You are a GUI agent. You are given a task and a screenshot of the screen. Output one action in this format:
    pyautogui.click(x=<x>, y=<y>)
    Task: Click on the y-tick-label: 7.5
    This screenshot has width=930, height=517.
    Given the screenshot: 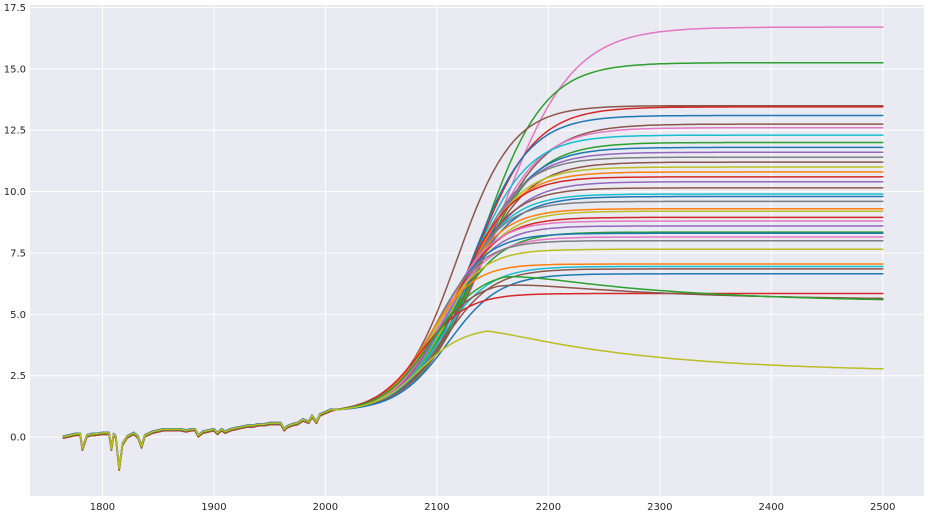 What is the action you would take?
    pyautogui.click(x=18, y=253)
    